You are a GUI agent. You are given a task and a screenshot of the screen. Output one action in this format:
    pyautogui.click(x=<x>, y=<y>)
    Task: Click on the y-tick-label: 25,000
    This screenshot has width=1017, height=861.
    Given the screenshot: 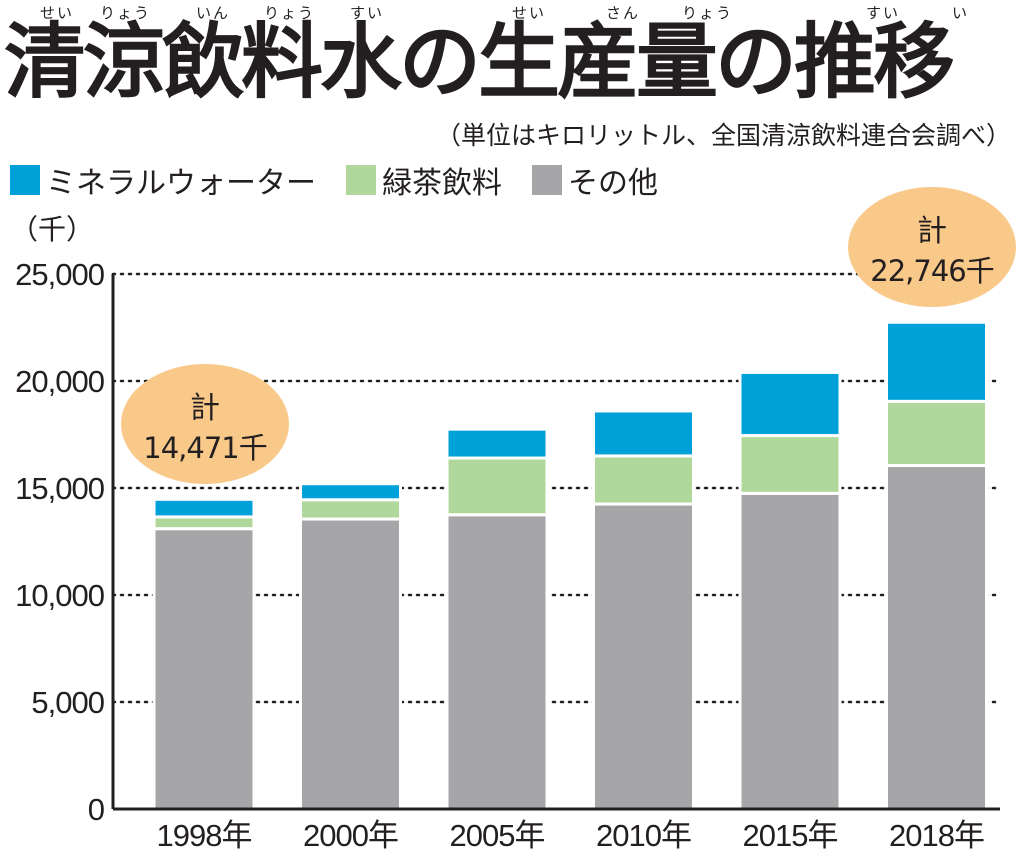 What is the action you would take?
    pyautogui.click(x=60, y=274)
    